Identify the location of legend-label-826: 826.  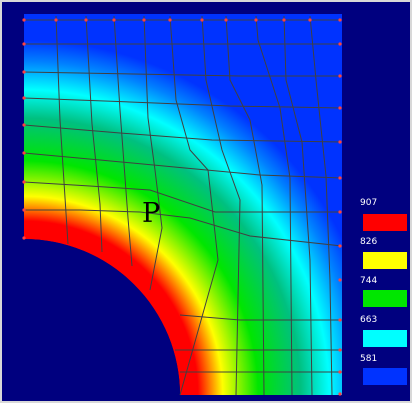
(369, 242).